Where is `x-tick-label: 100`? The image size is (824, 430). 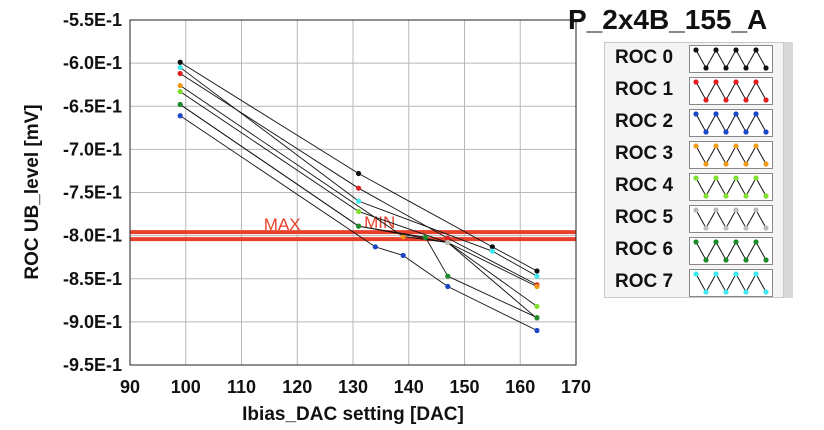
x-tick-label: 100 is located at coordinates (186, 387).